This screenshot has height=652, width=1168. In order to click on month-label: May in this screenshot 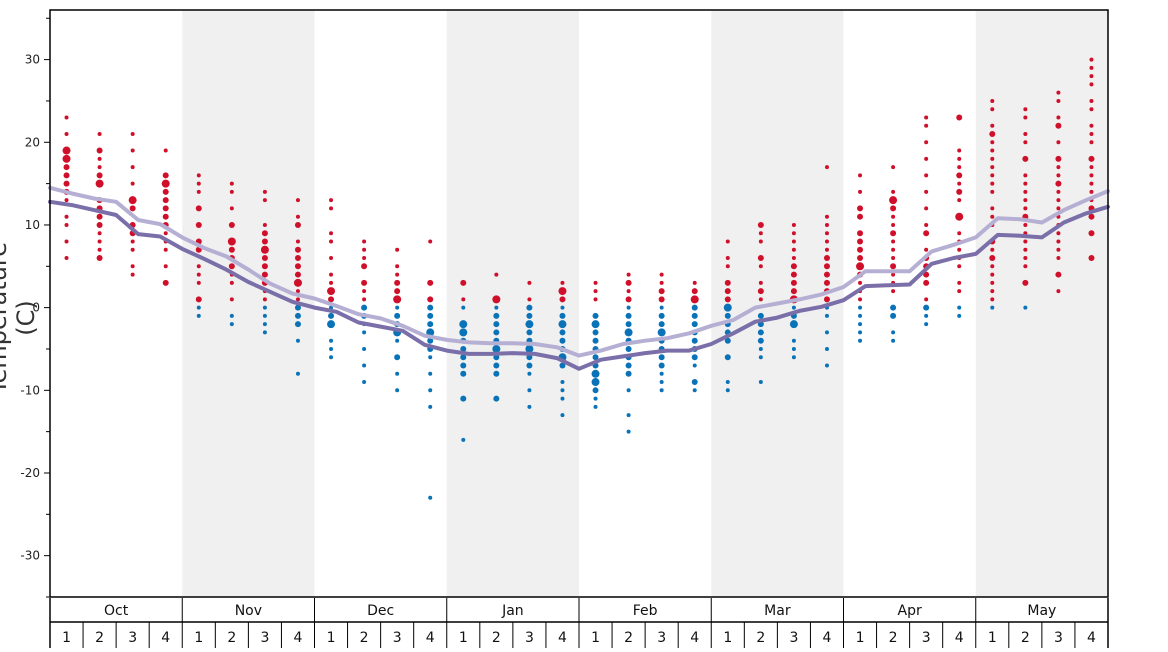, I will do `click(1041, 611)`.